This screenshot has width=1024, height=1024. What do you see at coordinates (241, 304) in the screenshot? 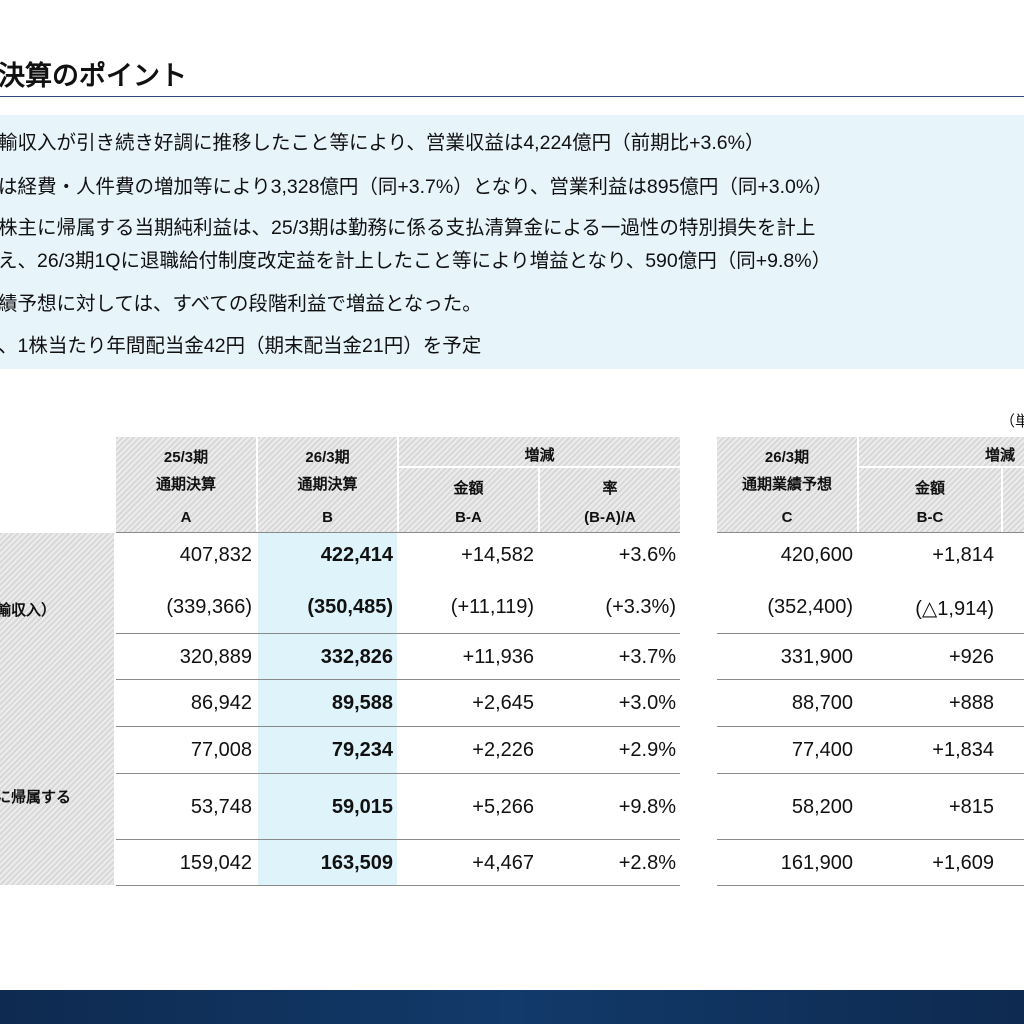
I see `key-point: 績予想に対しては、すべての段階利益で増益となった。` at bounding box center [241, 304].